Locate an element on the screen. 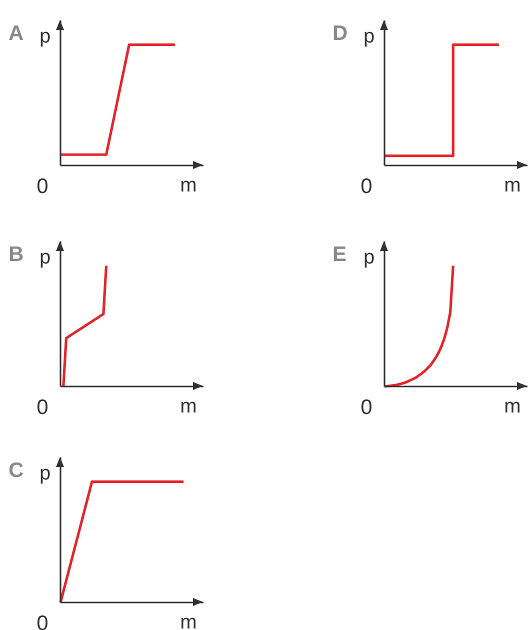 This screenshot has height=630, width=529. chart-title: E is located at coordinates (339, 254).